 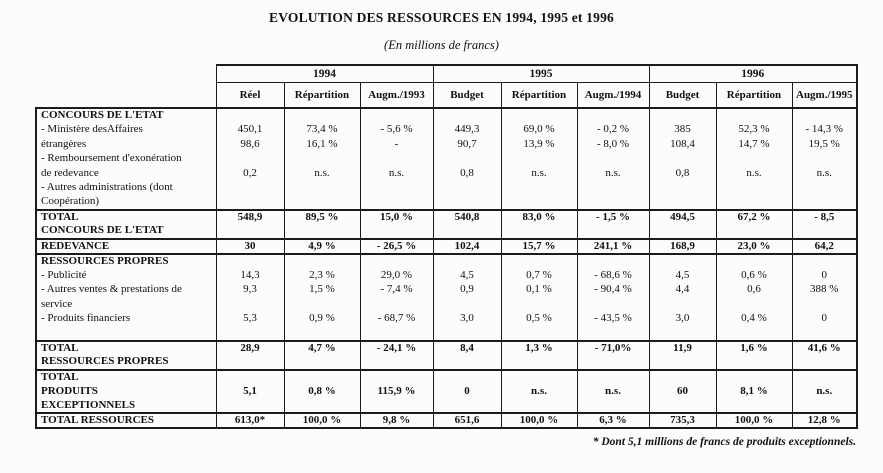 I want to click on value-cell: 4,5, so click(x=682, y=275).